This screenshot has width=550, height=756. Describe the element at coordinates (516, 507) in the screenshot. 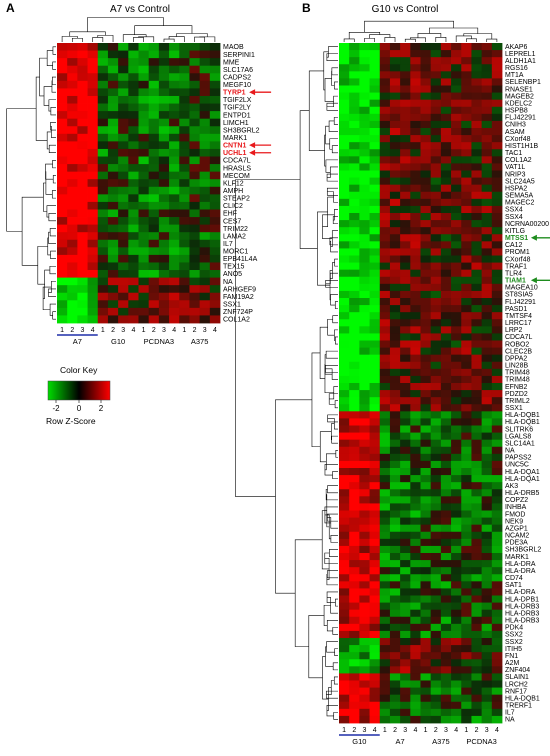

I see `gene-label: INHBA` at that location.